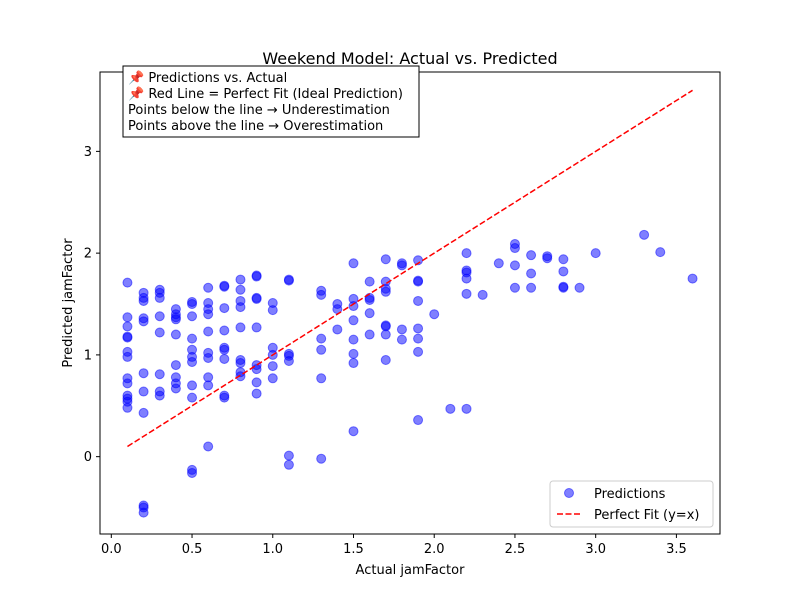 This screenshot has width=800, height=600. What do you see at coordinates (207, 77) in the screenshot?
I see `annotation-line-1: 📌 Predictions vs. Actual` at bounding box center [207, 77].